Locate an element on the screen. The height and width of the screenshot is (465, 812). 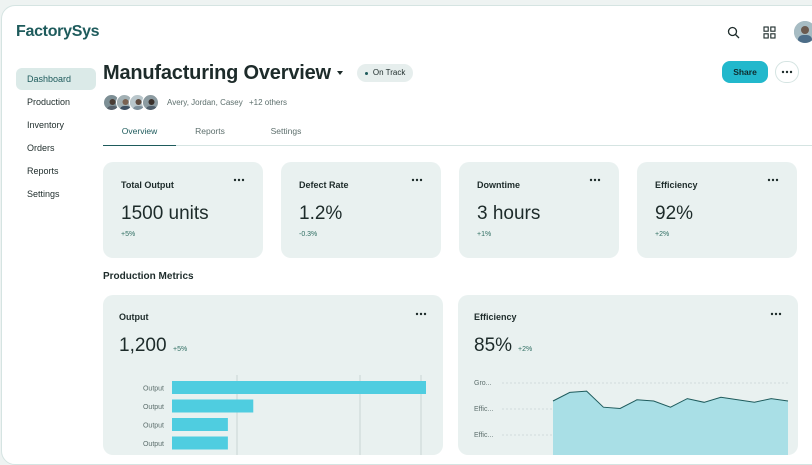
series-line is located at coordinates (670, 400).